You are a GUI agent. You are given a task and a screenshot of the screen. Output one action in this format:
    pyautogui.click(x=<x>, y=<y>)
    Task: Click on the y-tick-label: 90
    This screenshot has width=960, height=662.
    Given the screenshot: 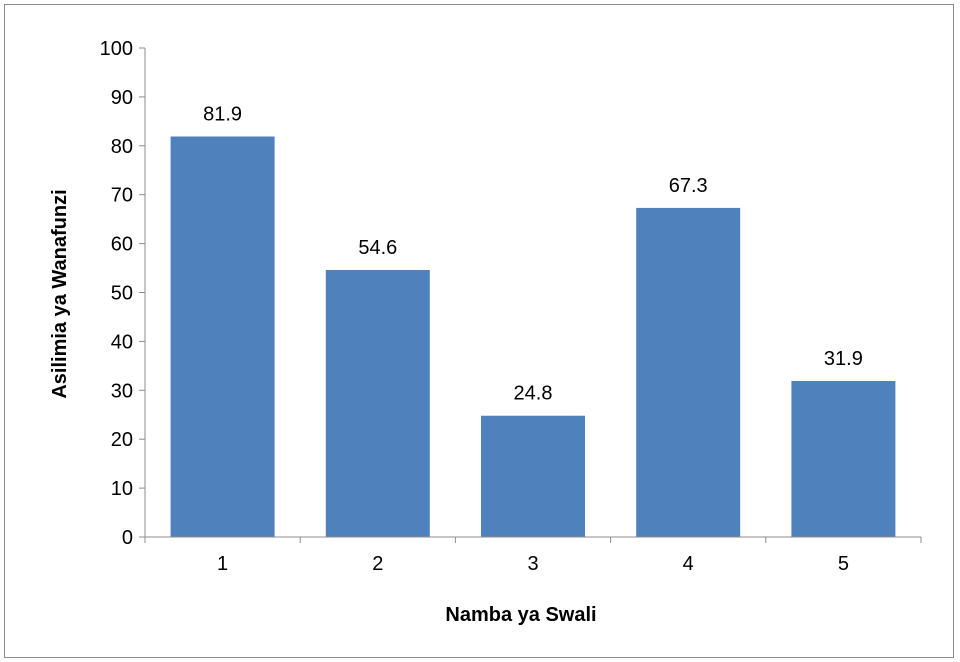 What is the action you would take?
    pyautogui.click(x=122, y=98)
    